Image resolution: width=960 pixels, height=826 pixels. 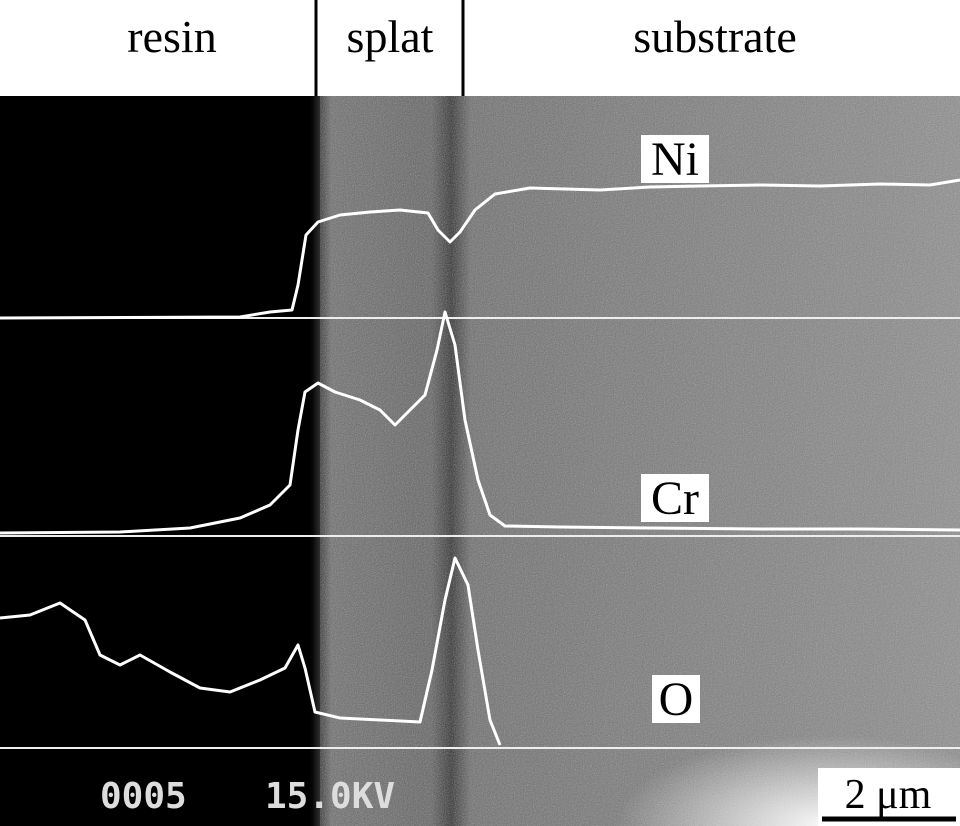 I want to click on region-label: substrate, so click(x=715, y=36).